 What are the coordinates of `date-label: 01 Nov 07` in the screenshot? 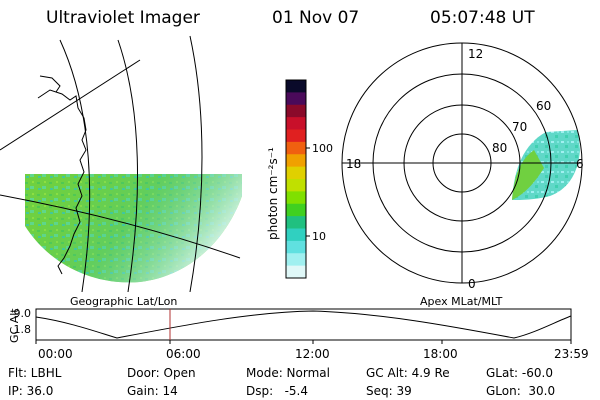 It's located at (316, 18).